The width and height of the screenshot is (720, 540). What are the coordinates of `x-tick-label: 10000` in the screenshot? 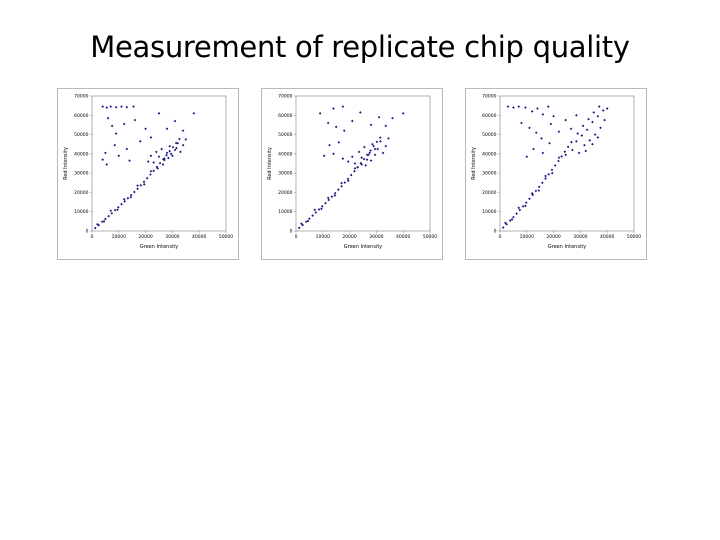 It's located at (527, 237).